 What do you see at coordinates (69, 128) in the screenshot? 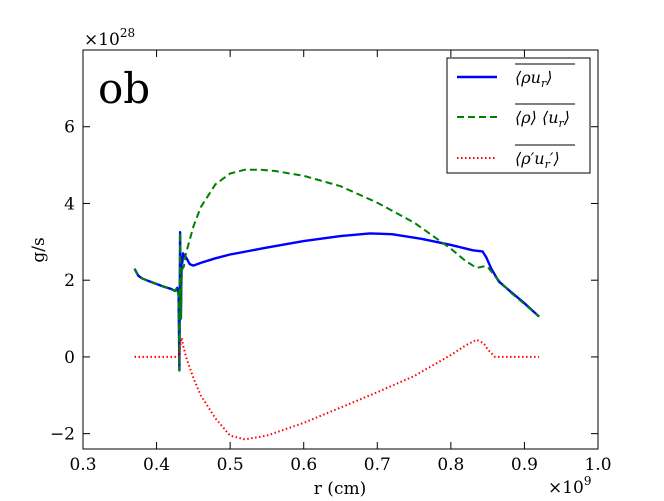
I see `y-tick-label: 6` at bounding box center [69, 128].